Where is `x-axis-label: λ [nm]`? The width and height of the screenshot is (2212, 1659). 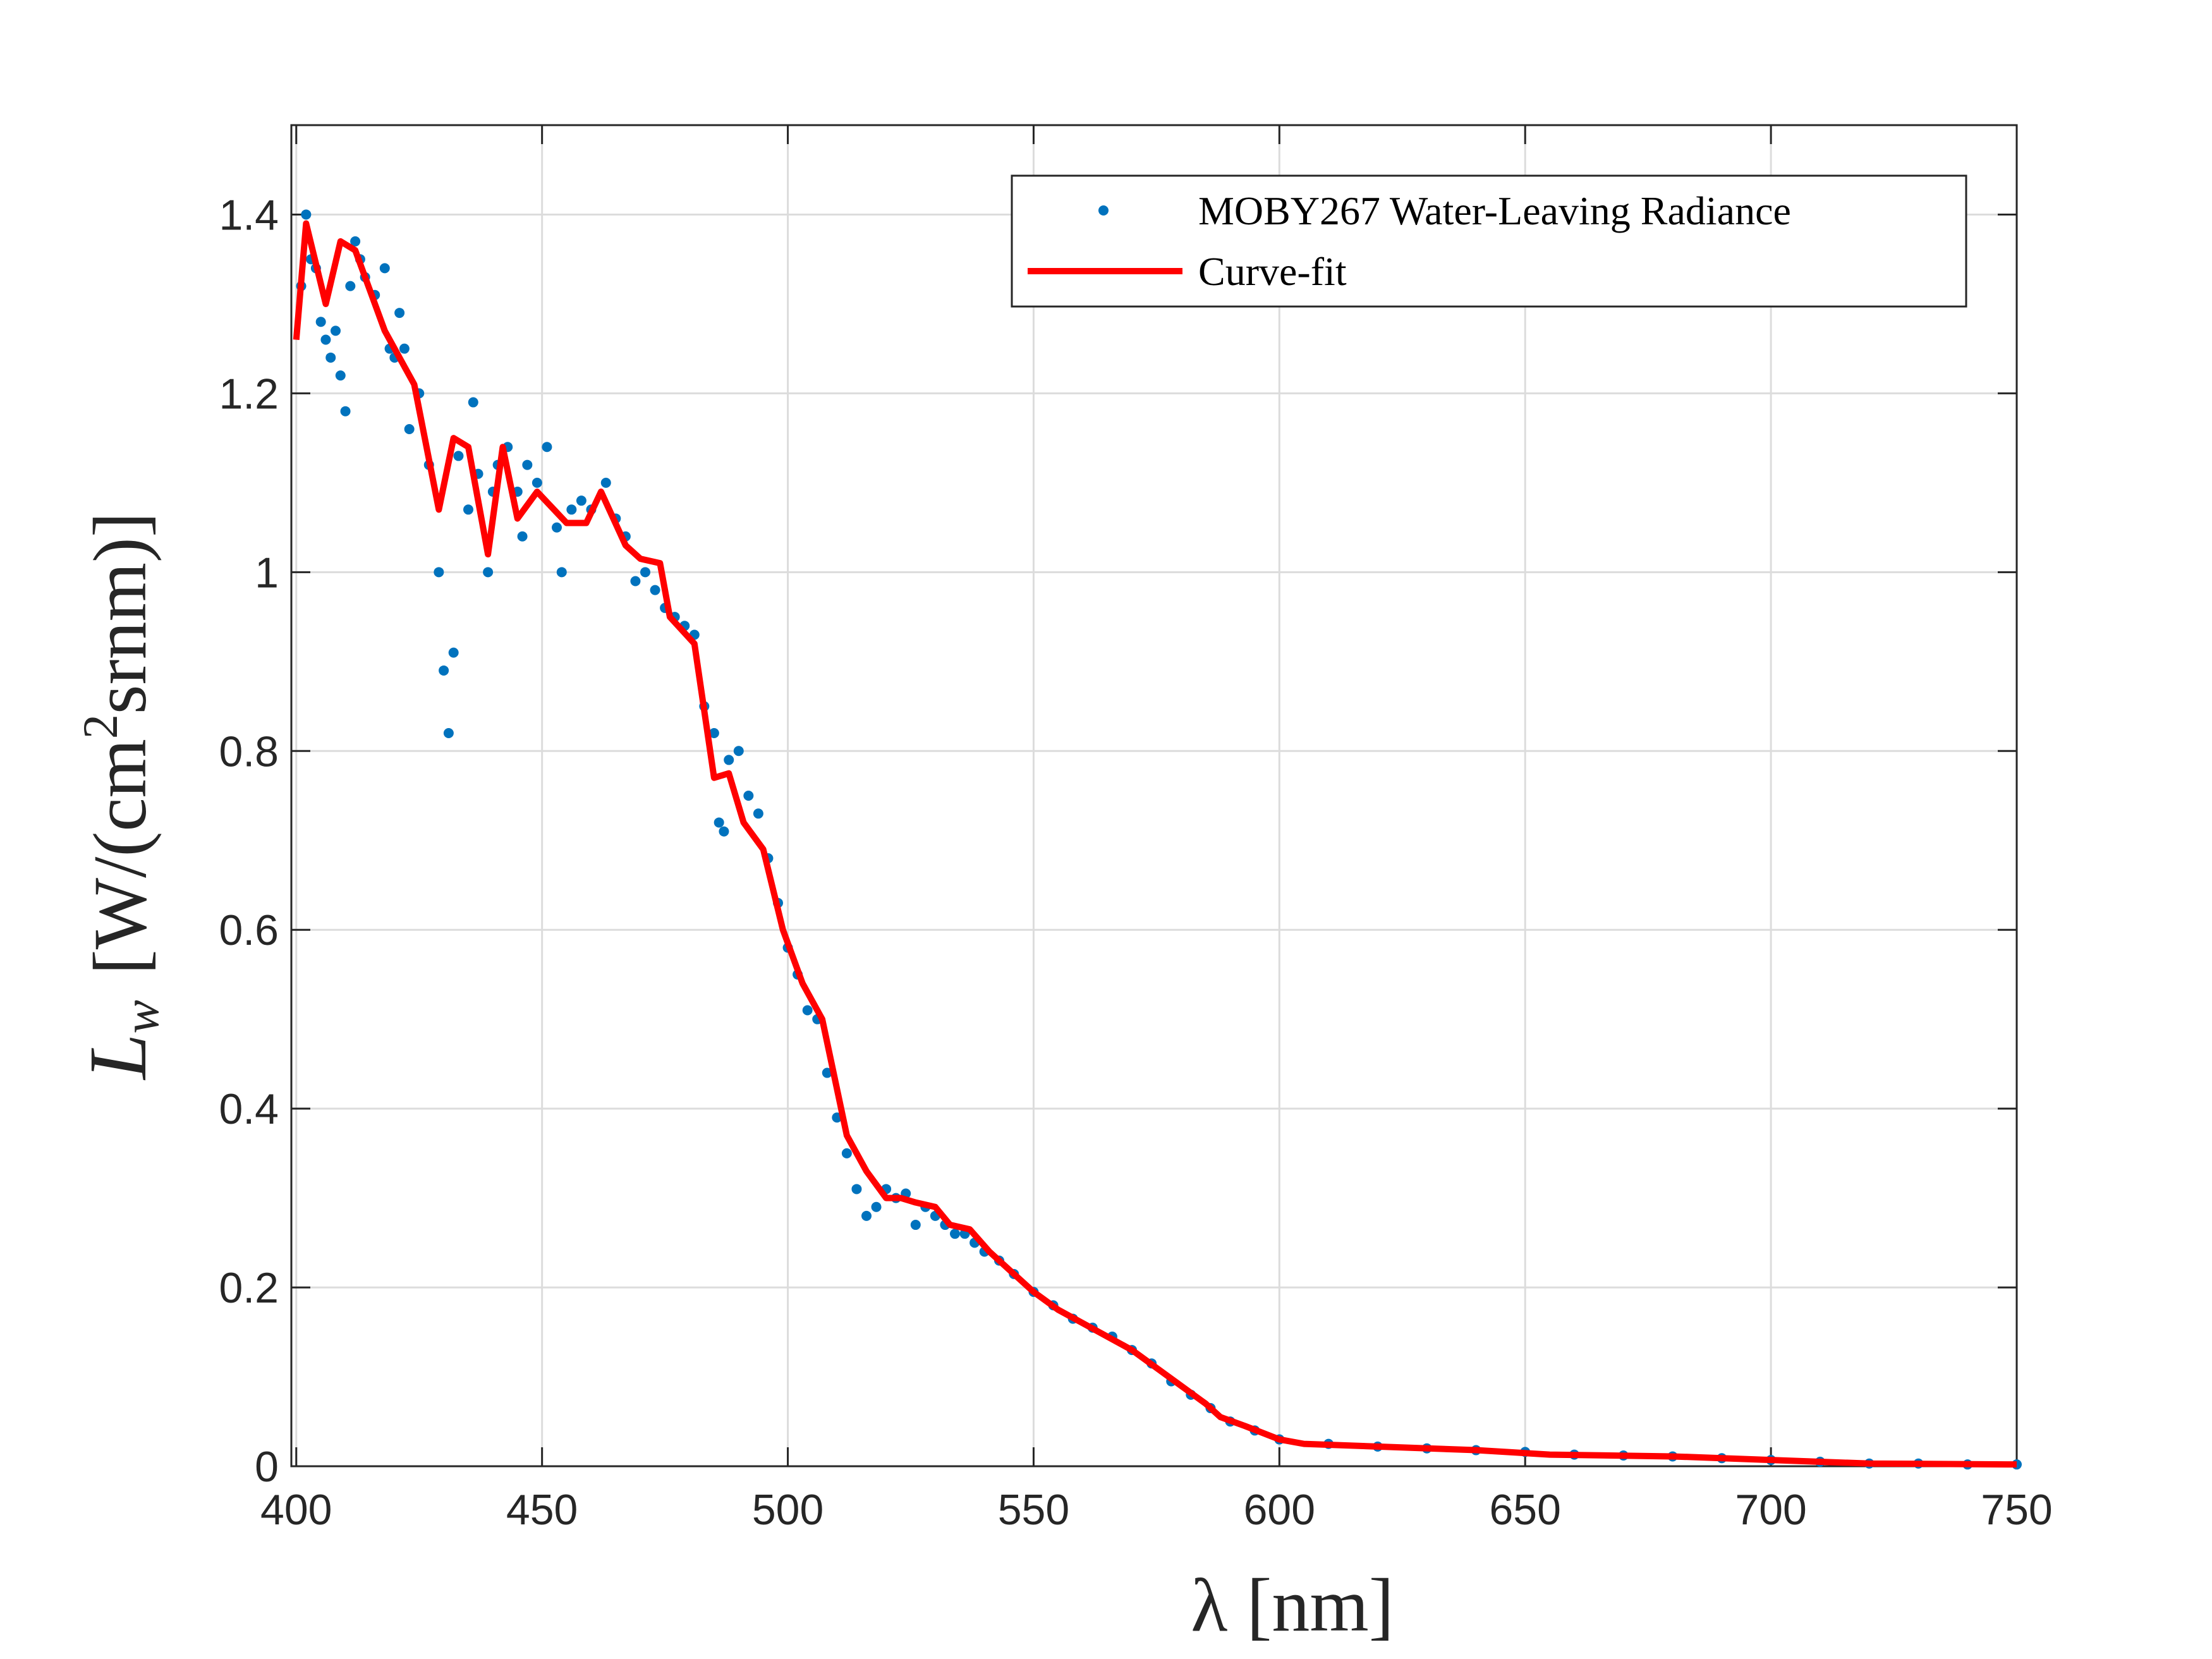
x-axis-label: λ [nm] is located at coordinates (1292, 1605).